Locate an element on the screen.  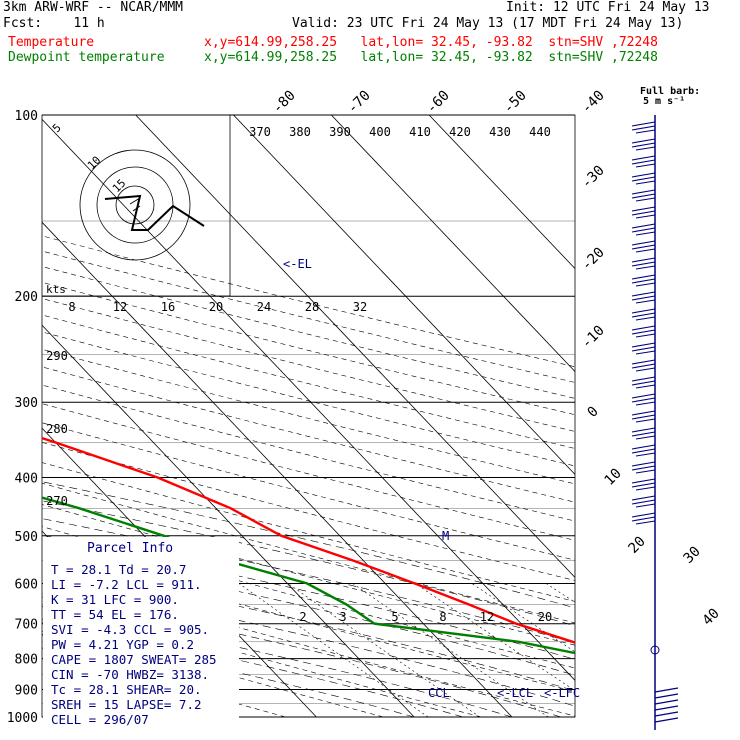
hodograph-ring-outer is located at coordinates (135, 205).